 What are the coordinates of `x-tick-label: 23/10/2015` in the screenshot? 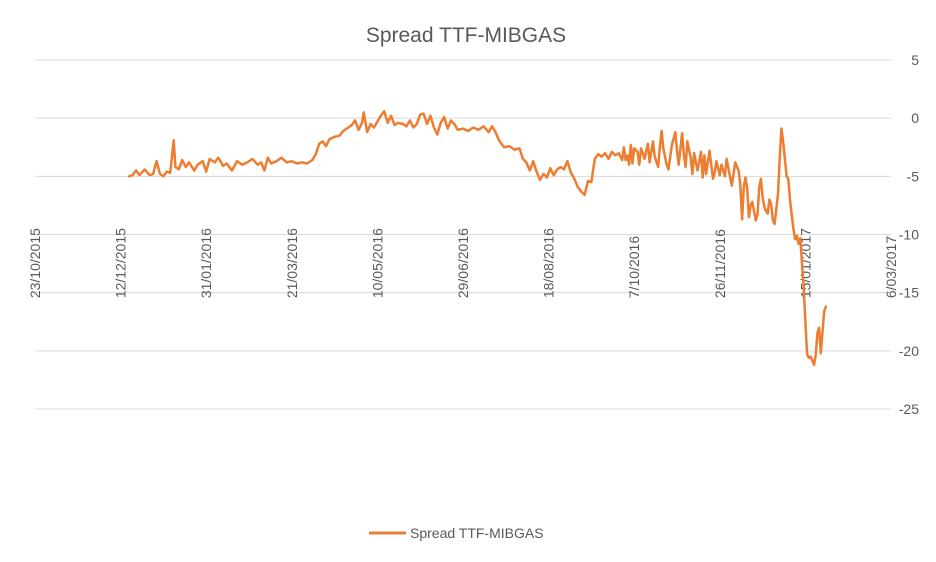 It's located at (35, 263).